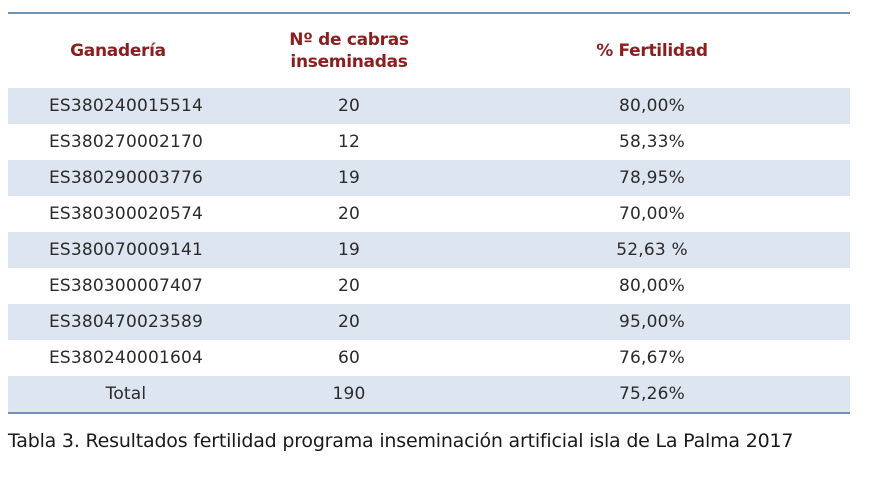 The width and height of the screenshot is (874, 480). I want to click on fertility-percent: 78,95%, so click(652, 178).